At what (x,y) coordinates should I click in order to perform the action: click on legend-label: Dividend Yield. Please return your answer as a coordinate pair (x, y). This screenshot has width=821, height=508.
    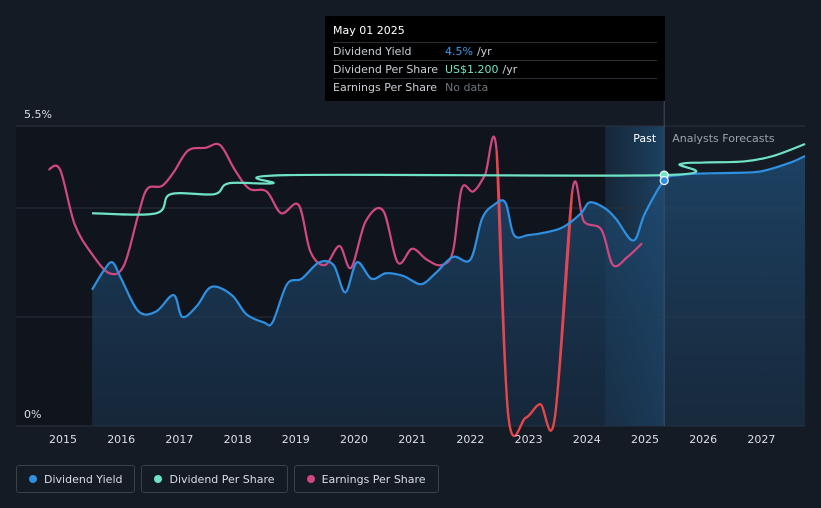
    Looking at the image, I should click on (83, 479).